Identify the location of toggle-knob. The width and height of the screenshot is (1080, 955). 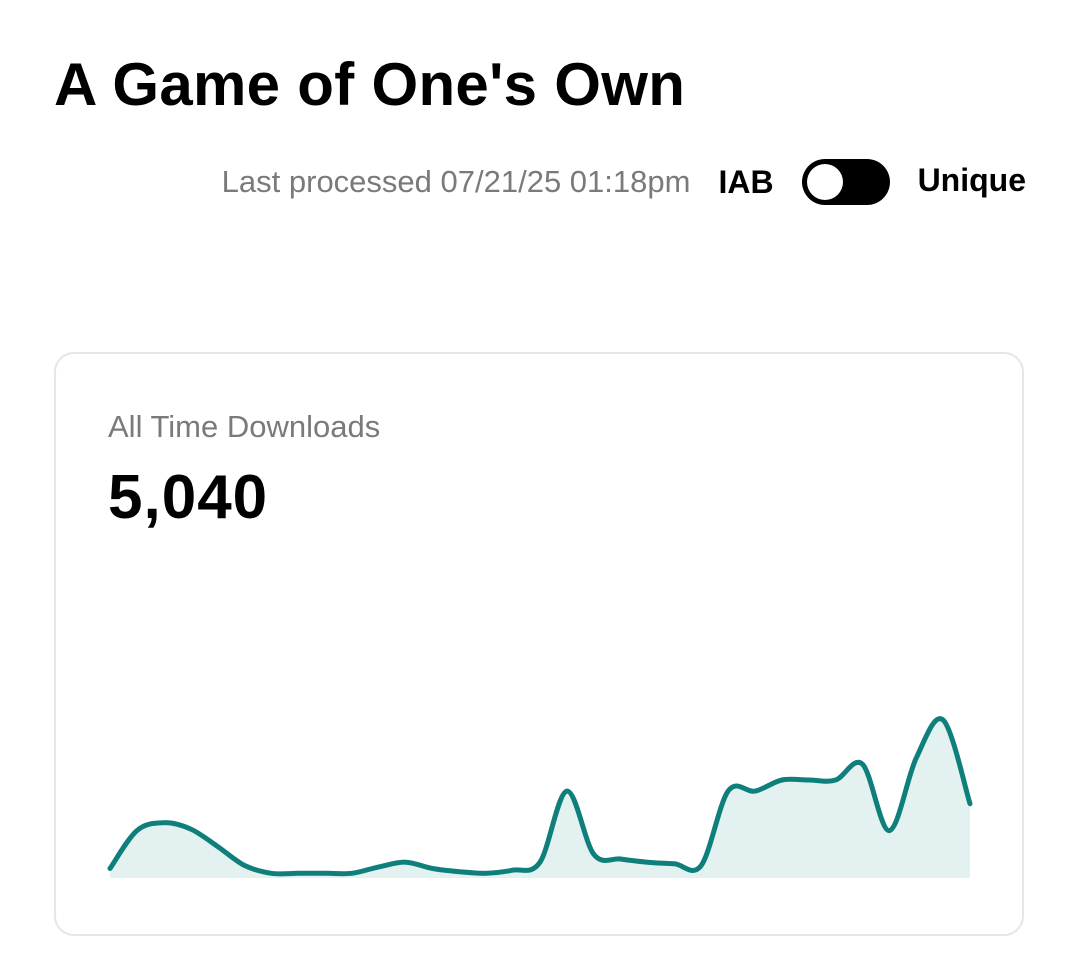
(824, 182).